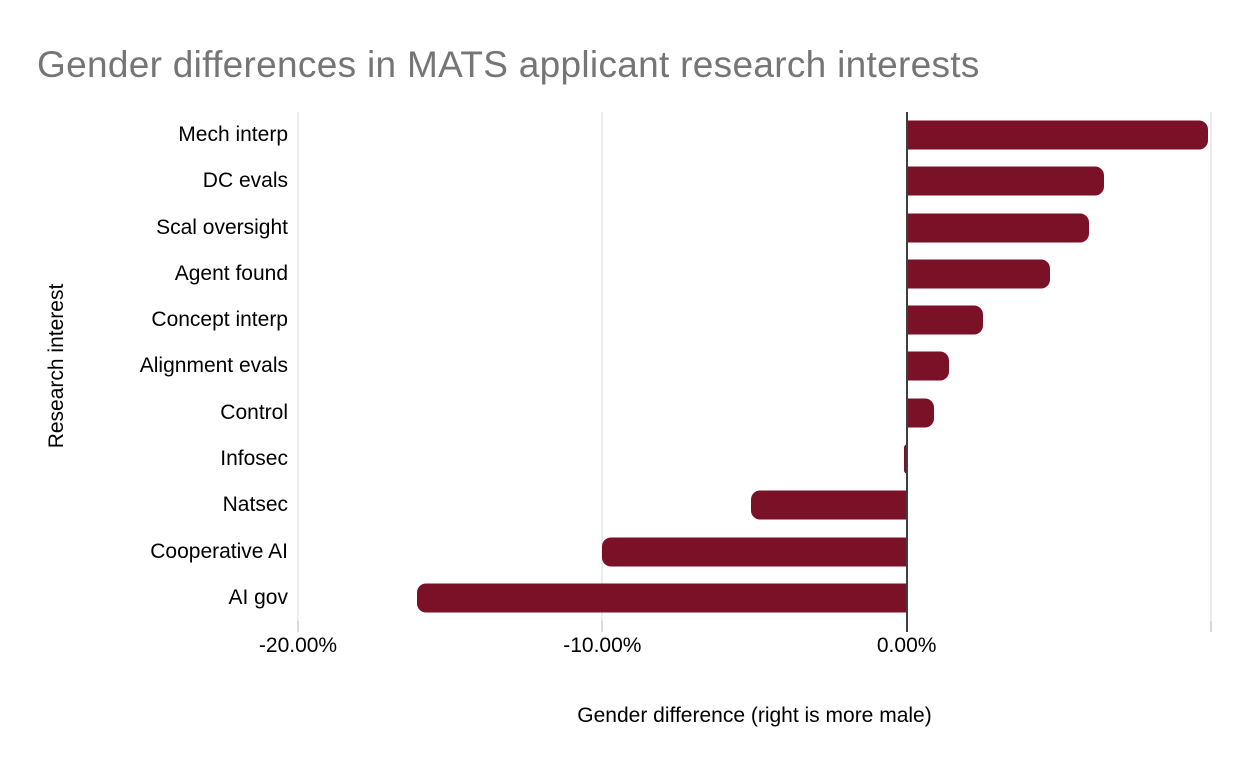 The width and height of the screenshot is (1250, 773). I want to click on x-tick-label: -10.00%, so click(602, 645).